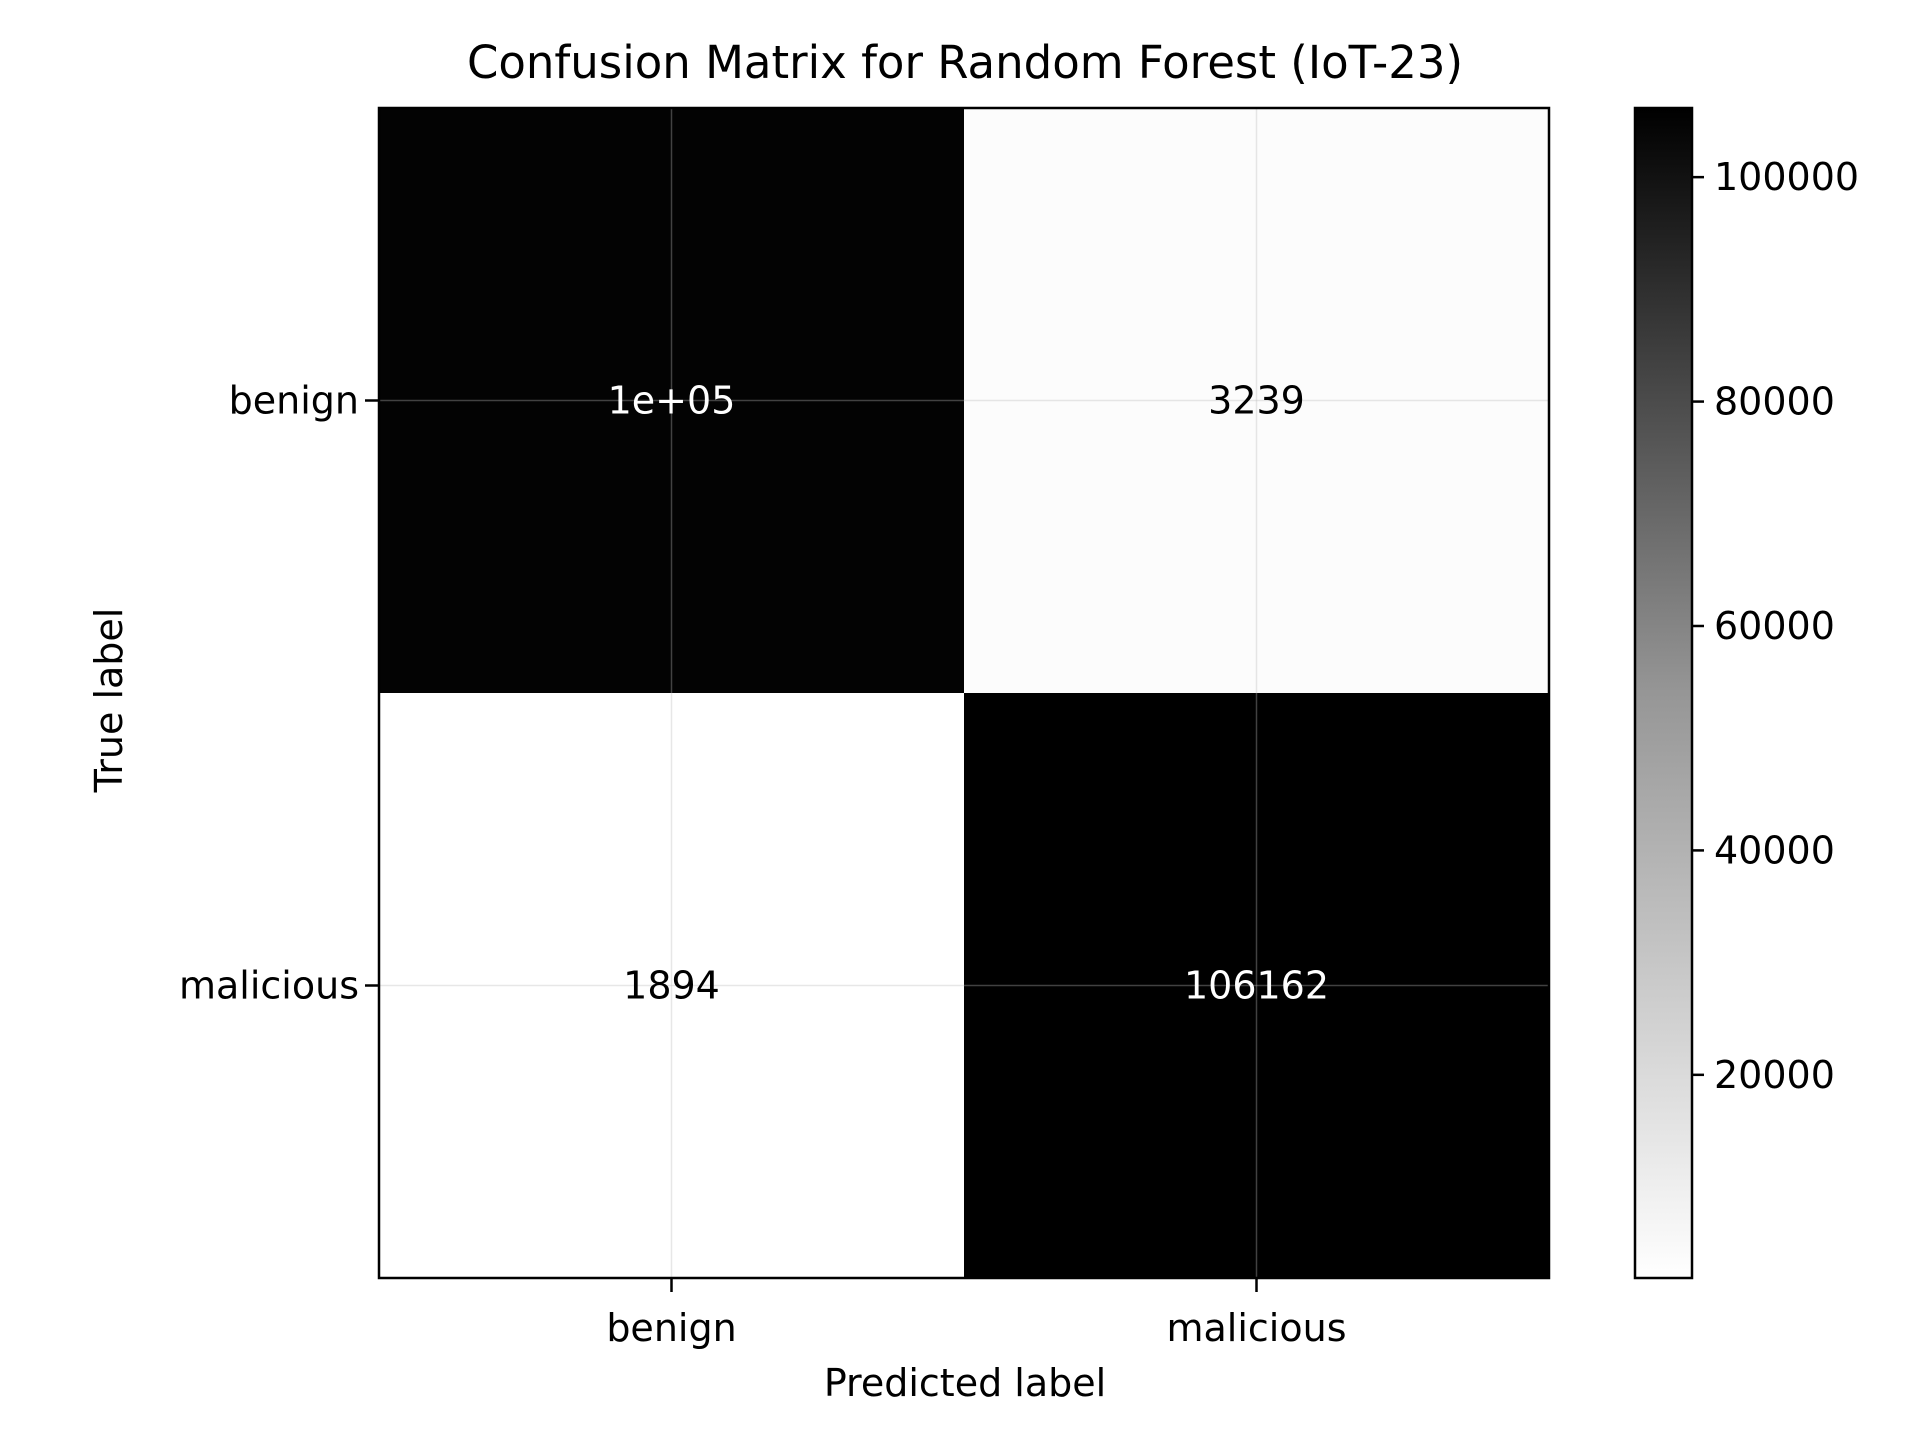 This screenshot has width=1920, height=1440. What do you see at coordinates (1786, 177) in the screenshot?
I see `colorbar-tick-label: 100000` at bounding box center [1786, 177].